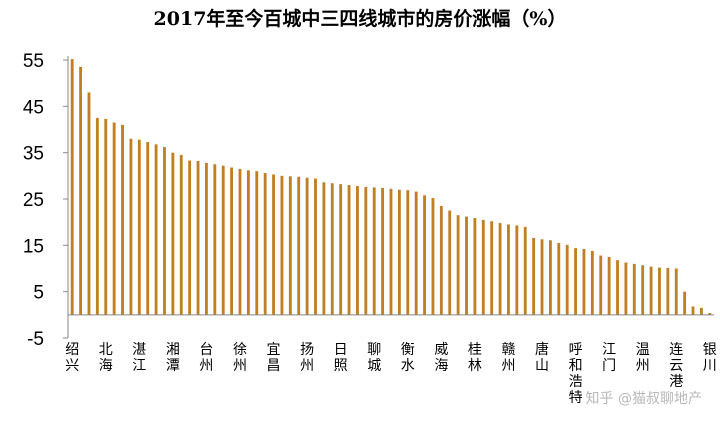 This screenshot has width=720, height=422. I want to click on x-tick-label: 绍兴, so click(72, 358).